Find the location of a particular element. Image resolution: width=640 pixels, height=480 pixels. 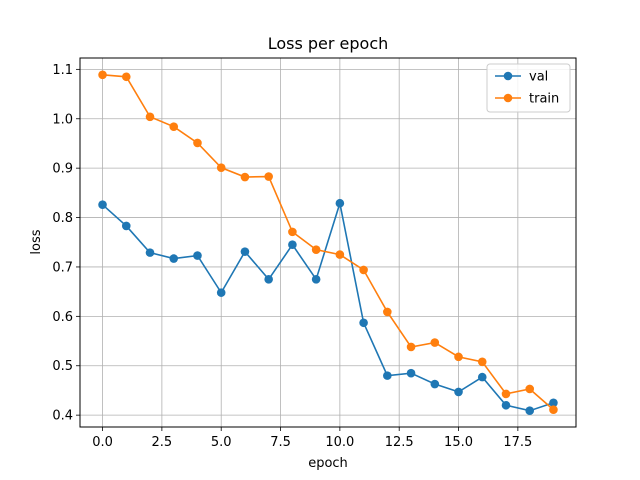

x-tick-label: 2.5 is located at coordinates (162, 442).